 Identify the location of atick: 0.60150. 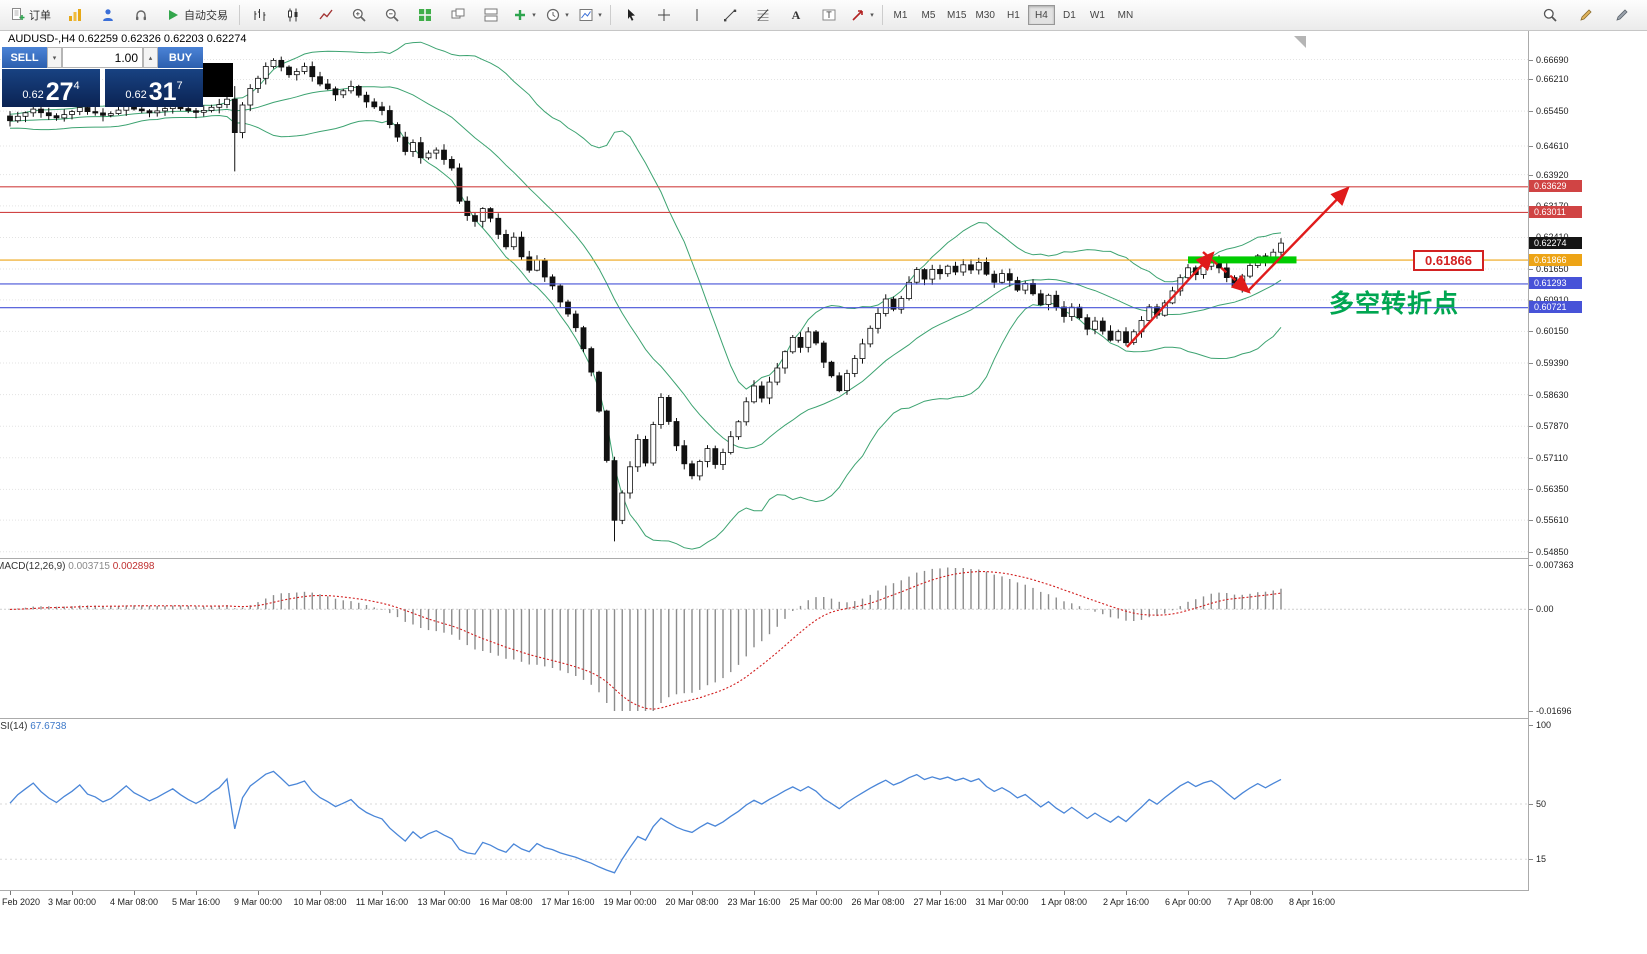
(1552, 331).